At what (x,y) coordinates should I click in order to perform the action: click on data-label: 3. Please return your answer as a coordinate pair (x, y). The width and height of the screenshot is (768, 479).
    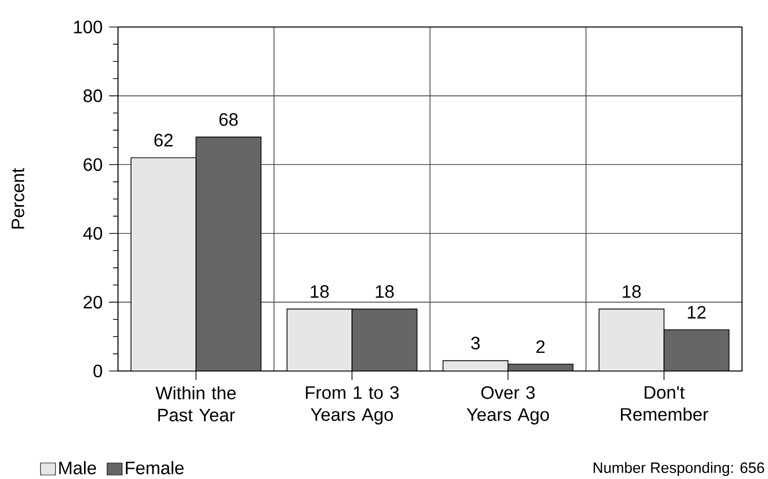
    Looking at the image, I should click on (475, 343).